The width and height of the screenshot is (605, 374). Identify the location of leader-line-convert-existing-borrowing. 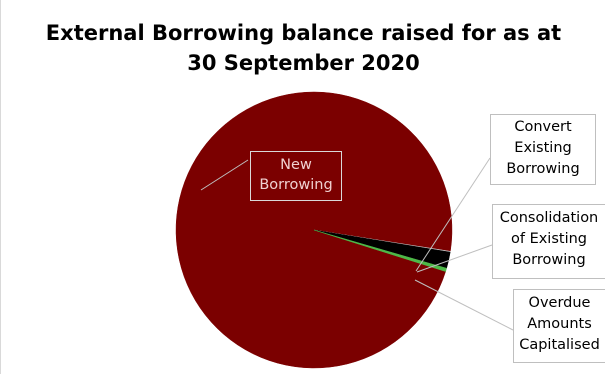
(453, 214).